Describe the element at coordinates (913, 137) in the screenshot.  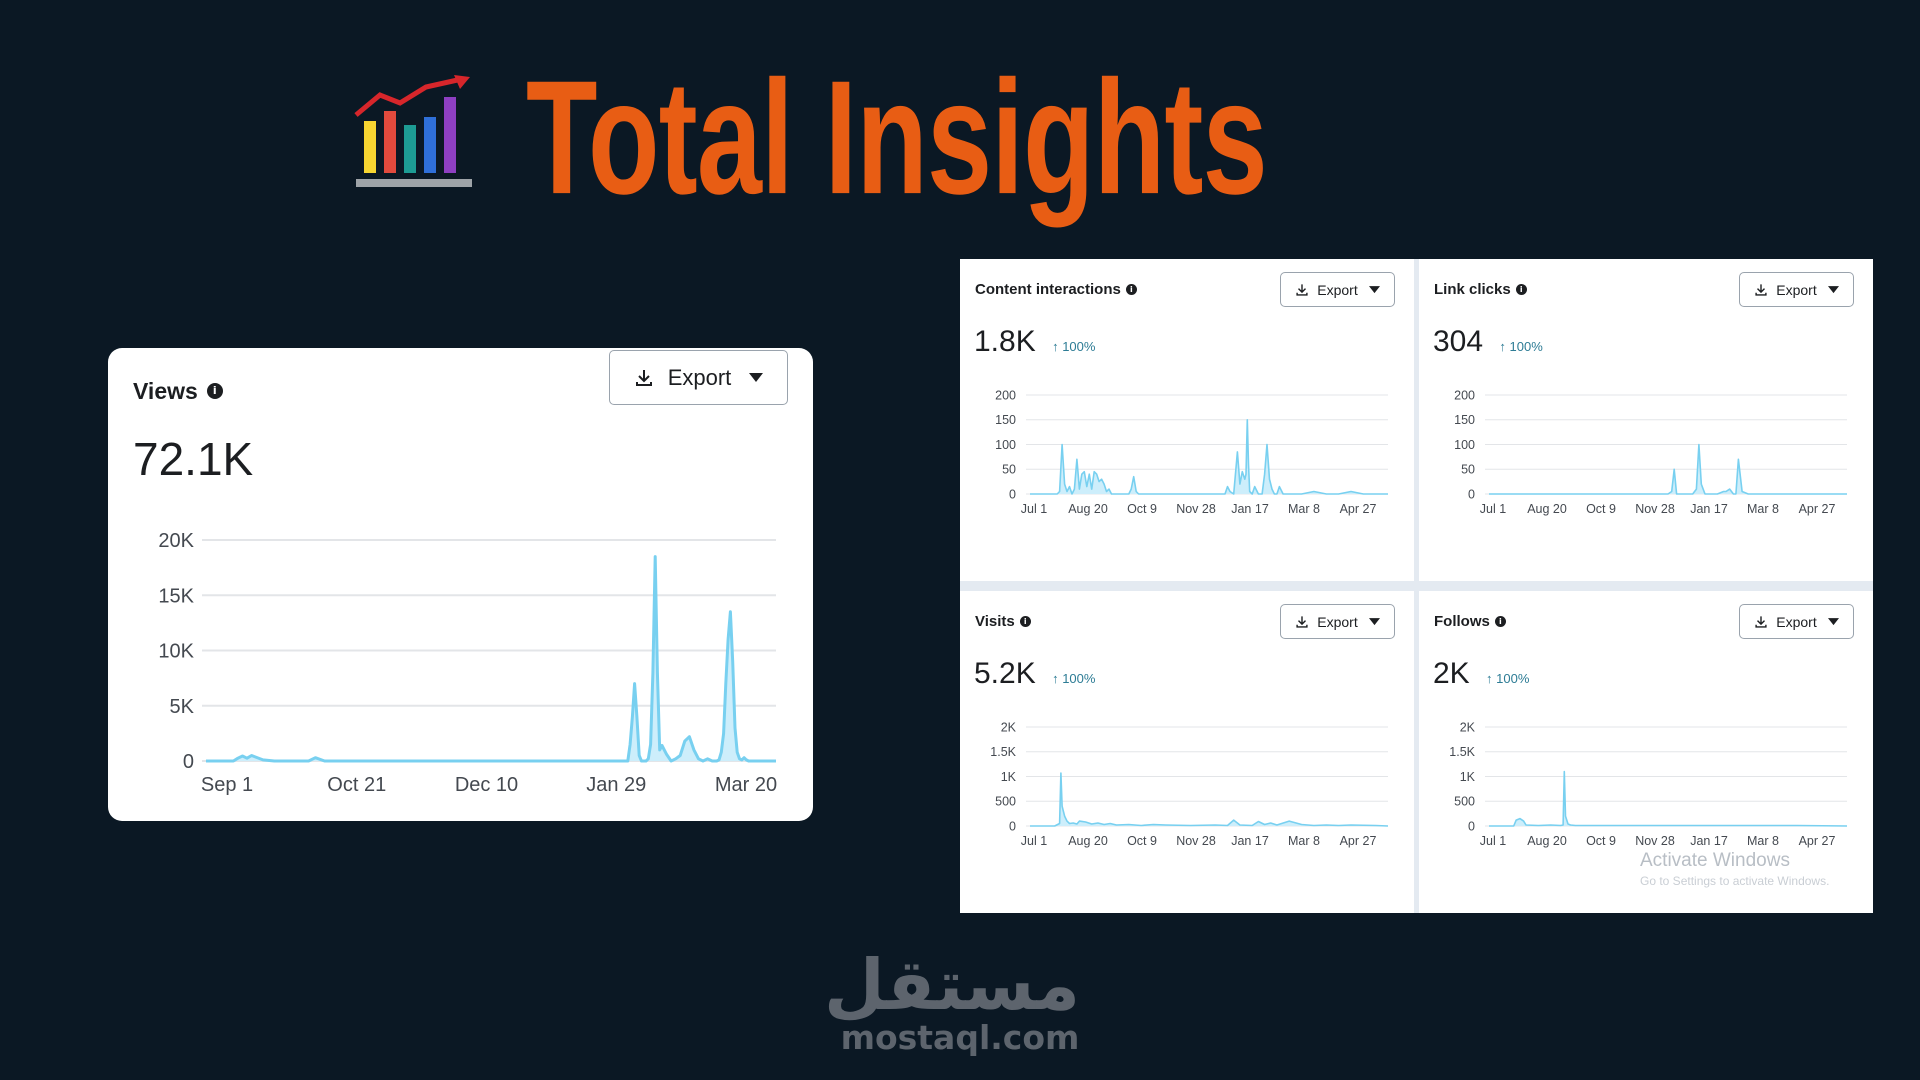
I see `page-header: Total Insights` at that location.